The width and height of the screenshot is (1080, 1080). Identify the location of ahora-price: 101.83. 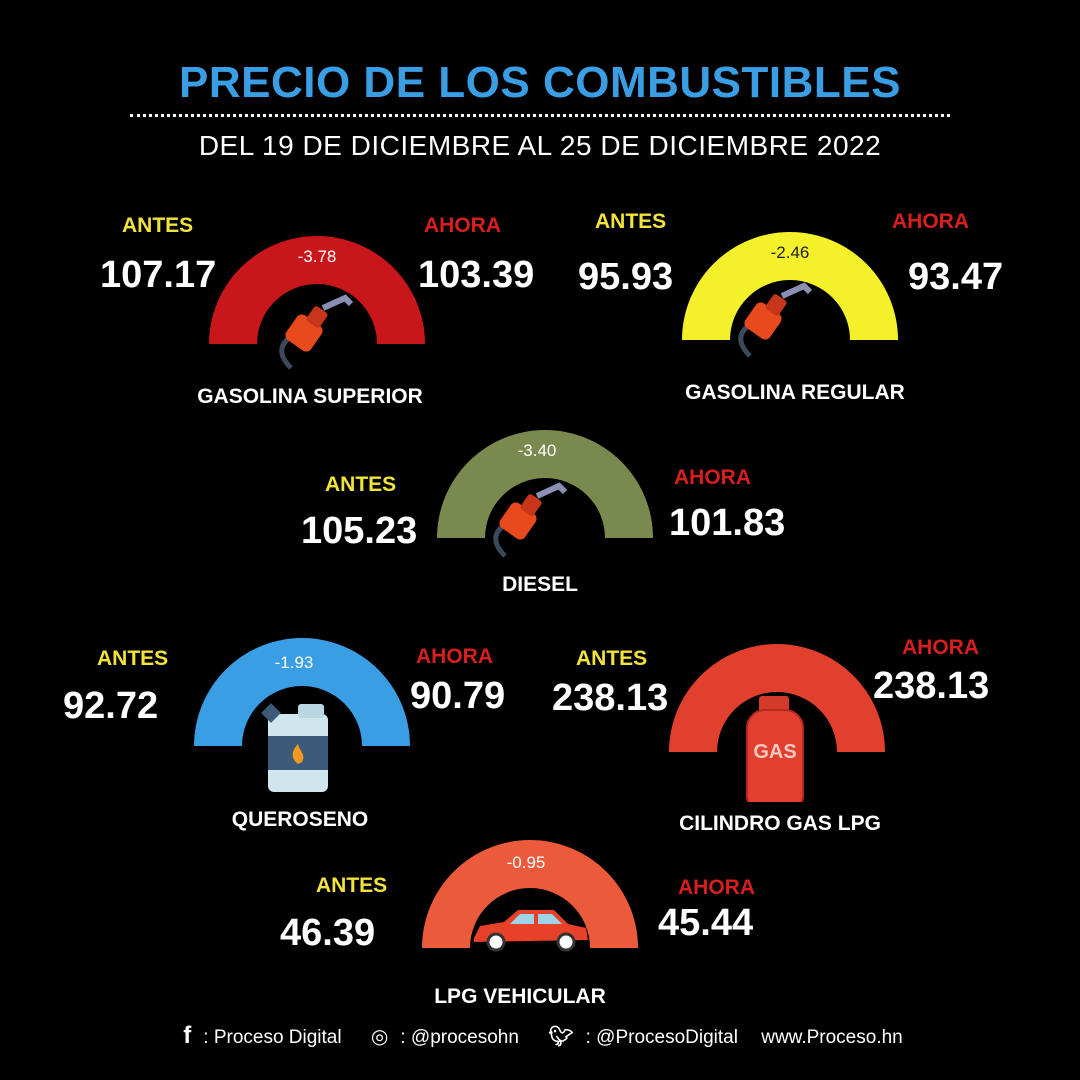
(727, 523).